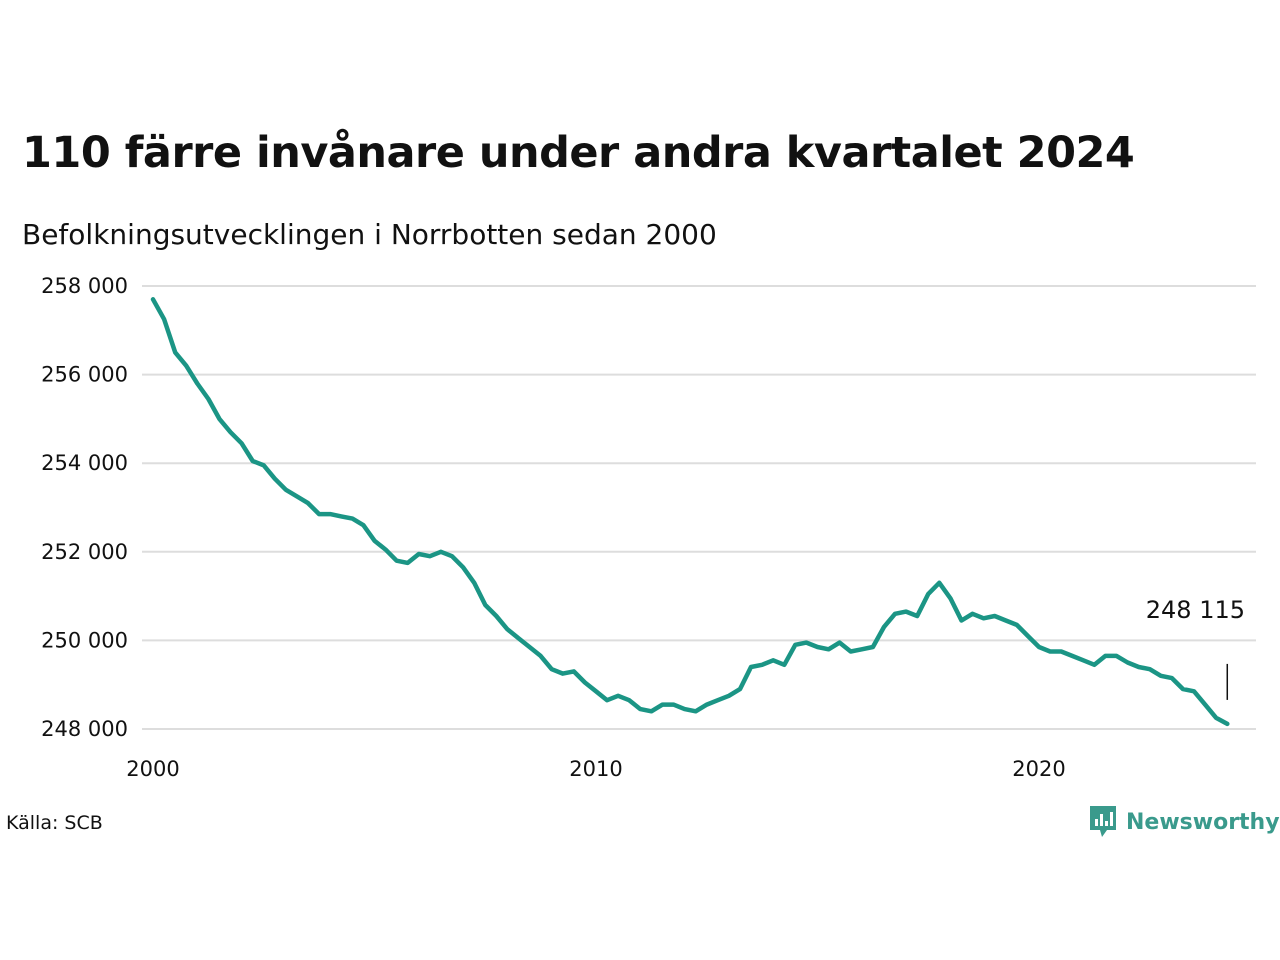 This screenshot has width=1280, height=960. I want to click on source-note: Källa: SCB, so click(54, 823).